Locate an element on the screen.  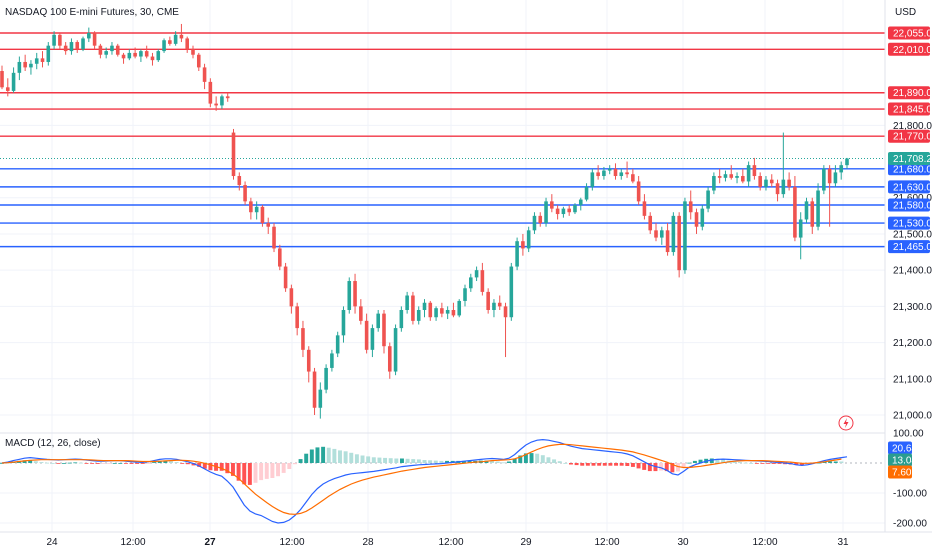
time-axis: 24 12:00 27 12:00 28 12:00 29 12:00 30 12:00 31 is located at coordinates (447, 542).